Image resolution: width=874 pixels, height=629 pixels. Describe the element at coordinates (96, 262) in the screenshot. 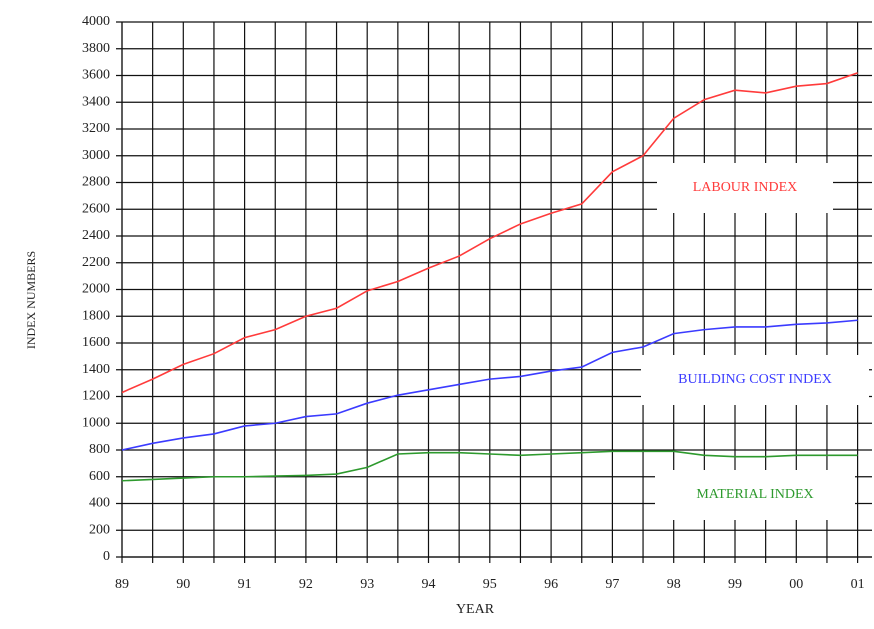

I see `y-tick-label: 2200` at that location.